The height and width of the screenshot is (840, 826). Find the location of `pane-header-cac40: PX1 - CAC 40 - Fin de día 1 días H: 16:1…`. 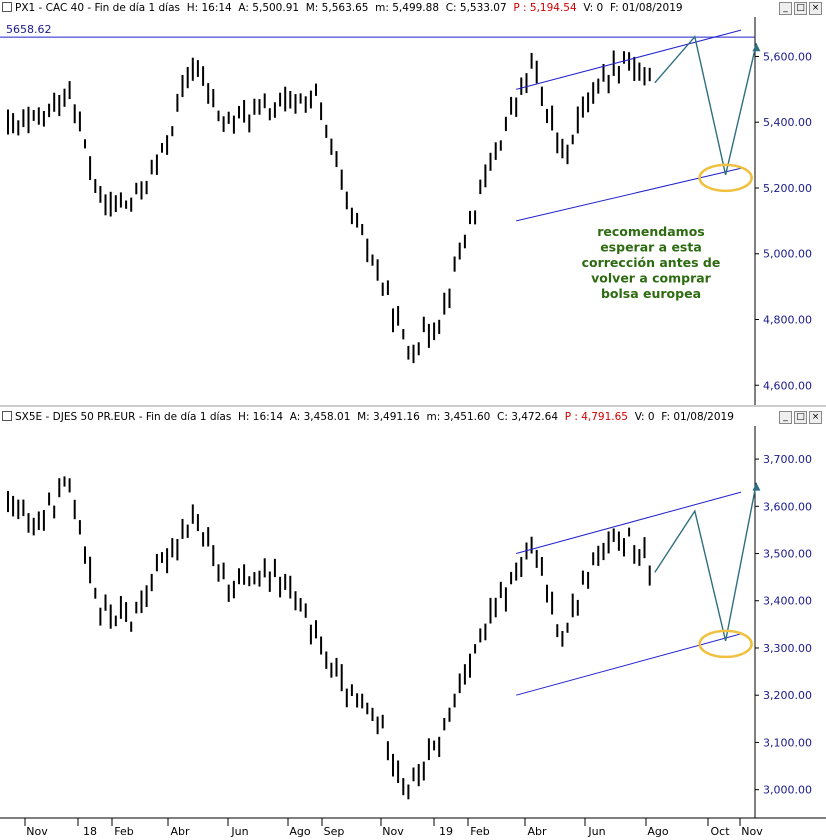

pane-header-cac40: PX1 - CAC 40 - Fin de día 1 días H: 16:1… is located at coordinates (413, 8).